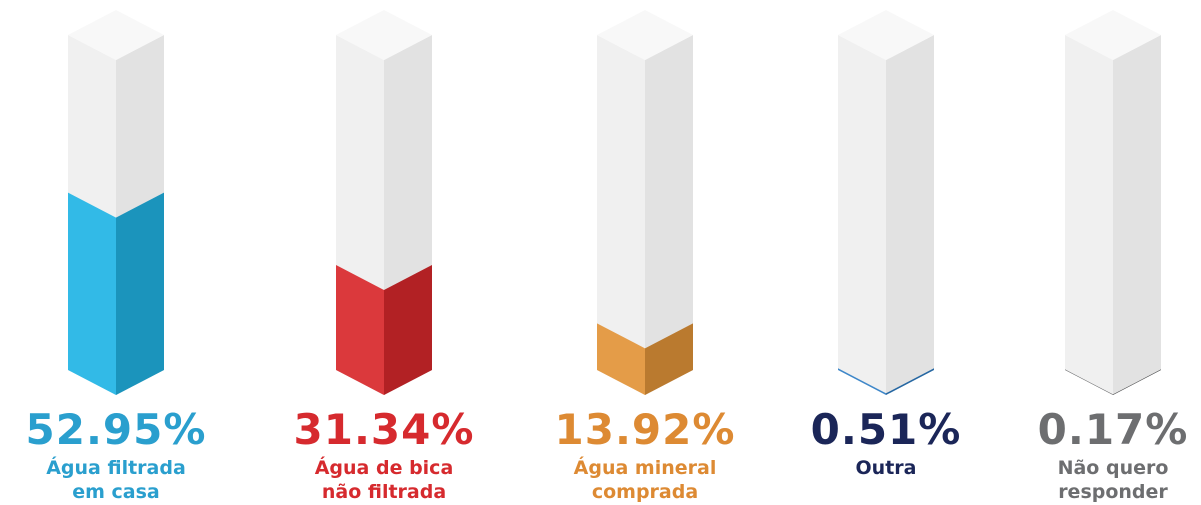 The width and height of the screenshot is (1201, 505). Describe the element at coordinates (645, 480) in the screenshot. I see `category-label: Água mineral comprada` at that location.